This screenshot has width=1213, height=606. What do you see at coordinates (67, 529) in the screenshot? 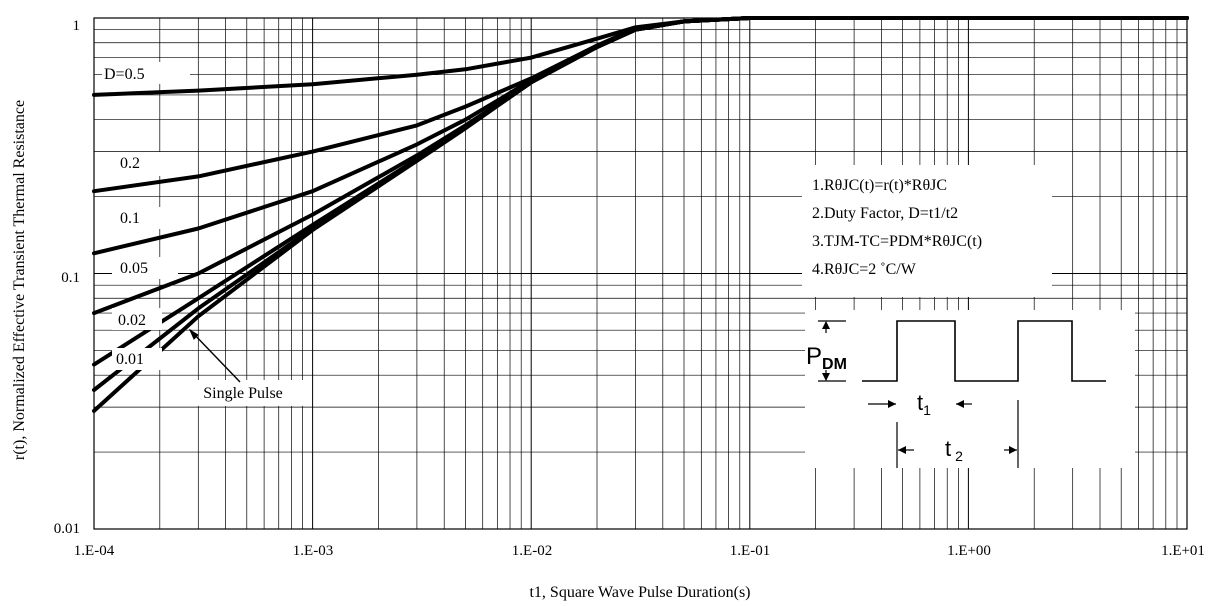
I see `y-tick-label-0.01: 0.01` at bounding box center [67, 529].